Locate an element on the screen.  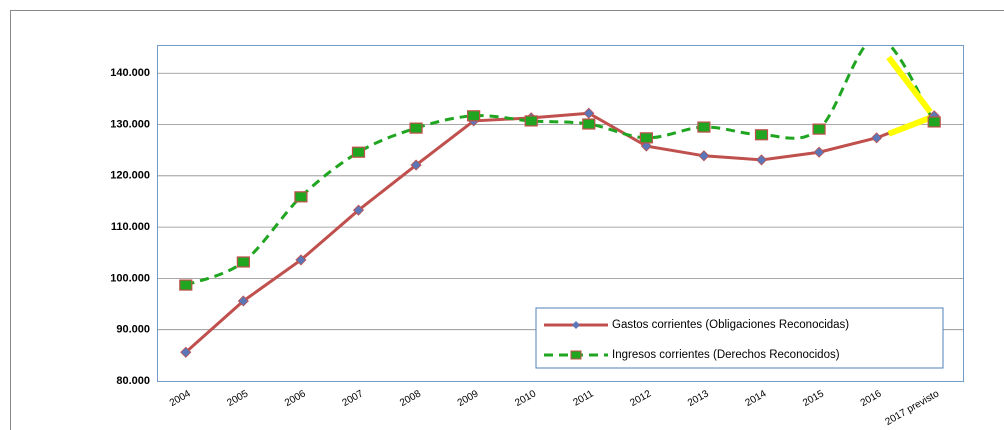
y-tick-label: 130.000 is located at coordinates (130, 124).